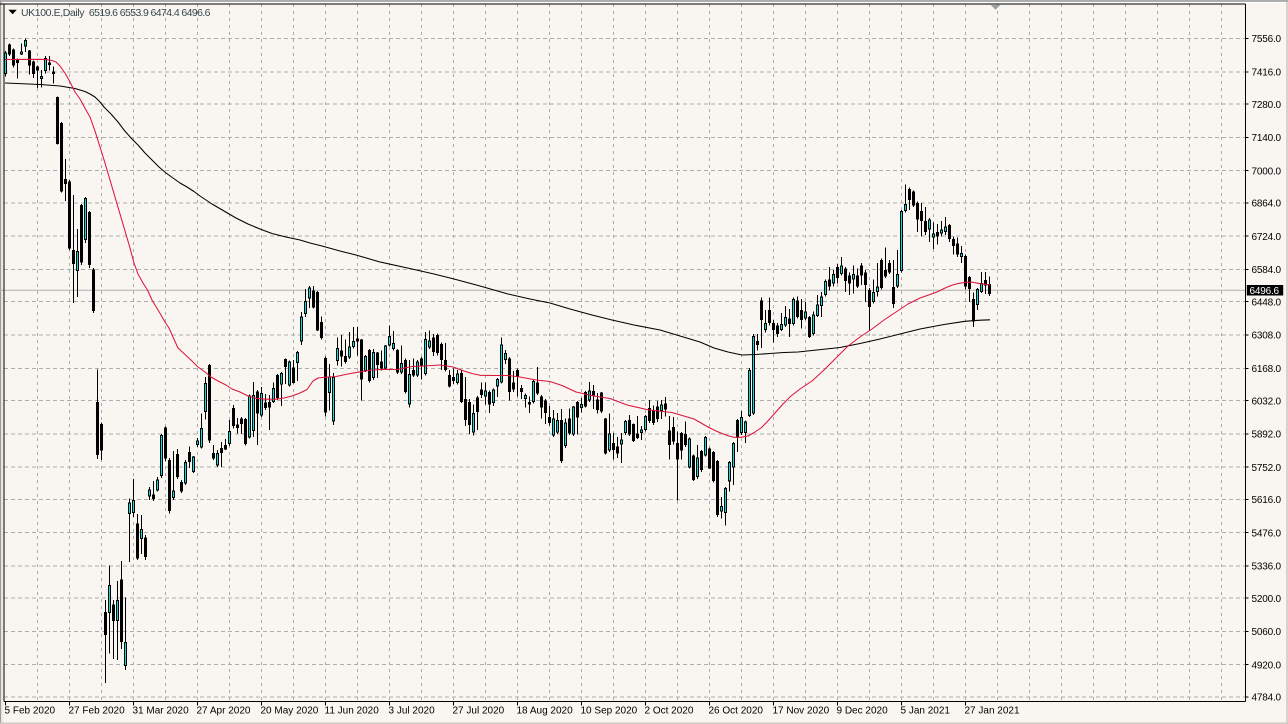 The width and height of the screenshot is (1288, 724). I want to click on svg-text: 6519.6 6553.9 6474.4 6496.6, so click(150, 13).